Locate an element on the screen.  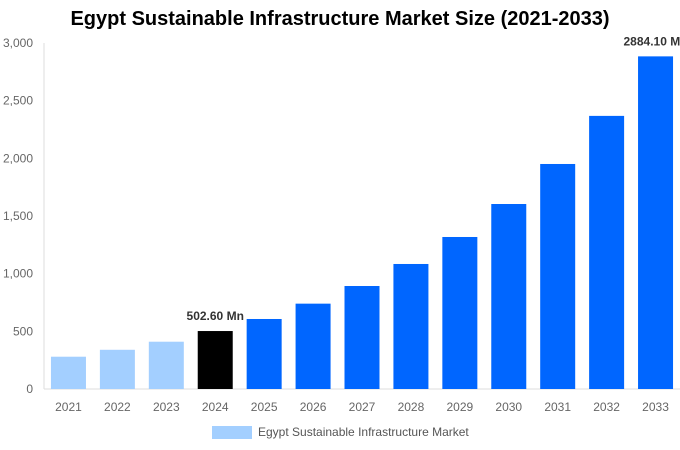
bar-2027 is located at coordinates (362, 337).